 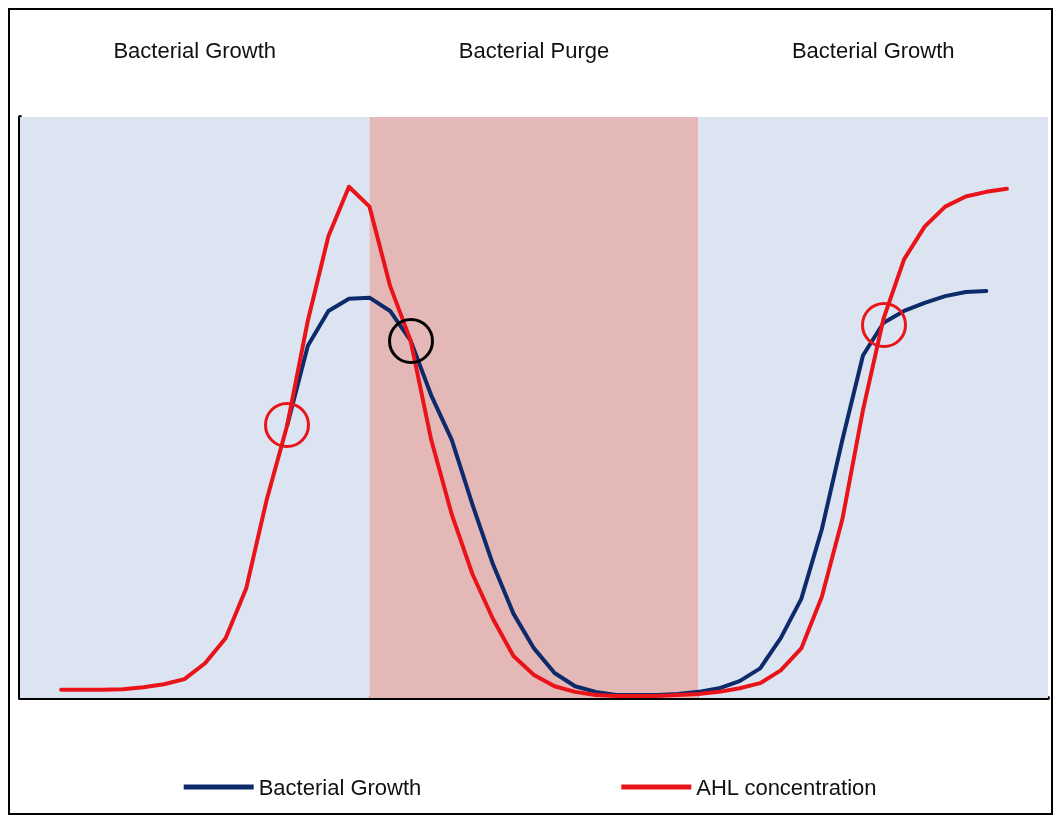 What do you see at coordinates (786, 787) in the screenshot?
I see `legend-label: AHL concentration` at bounding box center [786, 787].